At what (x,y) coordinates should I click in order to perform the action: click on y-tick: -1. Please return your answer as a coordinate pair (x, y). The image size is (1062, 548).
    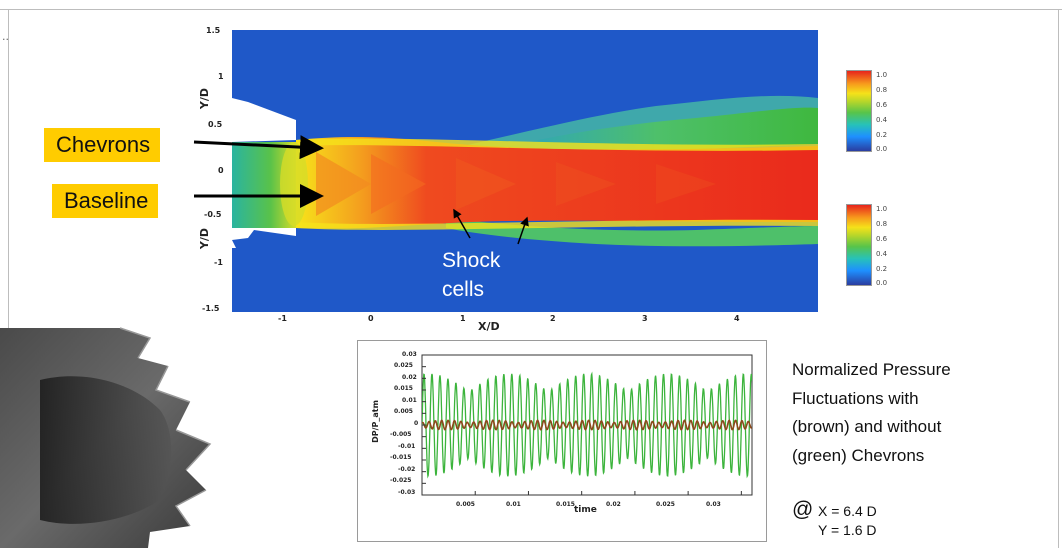
    Looking at the image, I should click on (218, 262).